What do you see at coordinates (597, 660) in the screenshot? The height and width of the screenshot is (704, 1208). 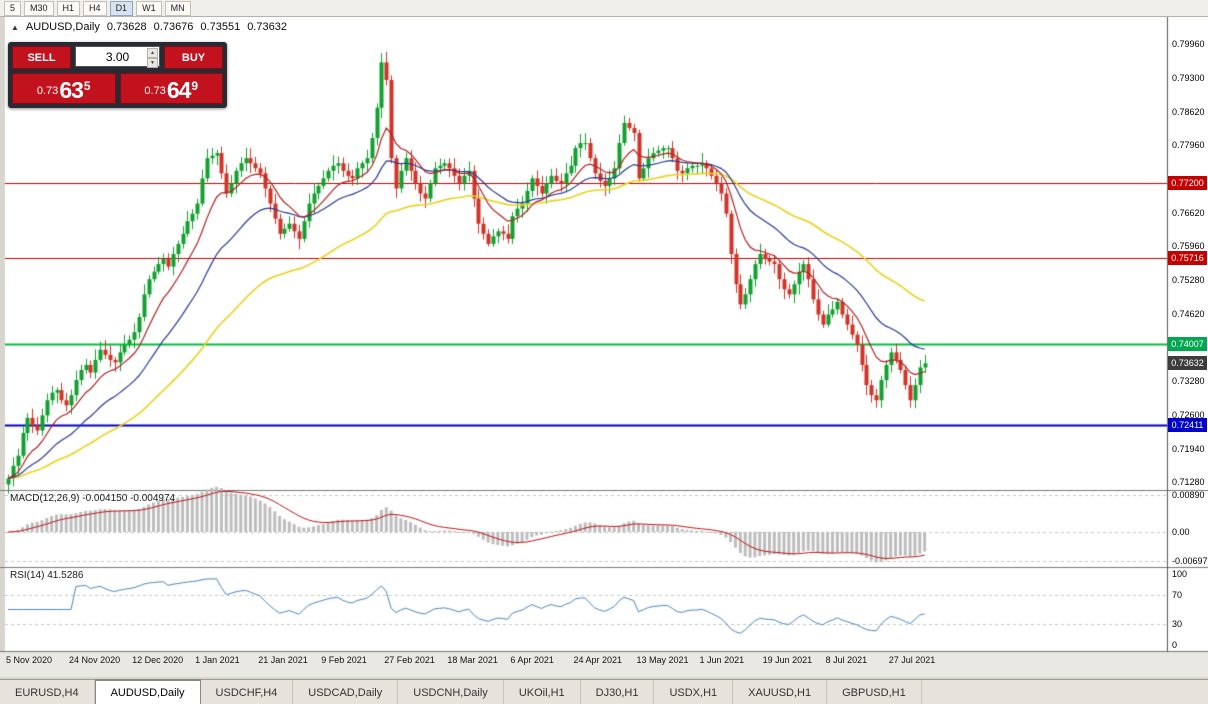 I see `date-axis-label: 24 Apr 2021` at bounding box center [597, 660].